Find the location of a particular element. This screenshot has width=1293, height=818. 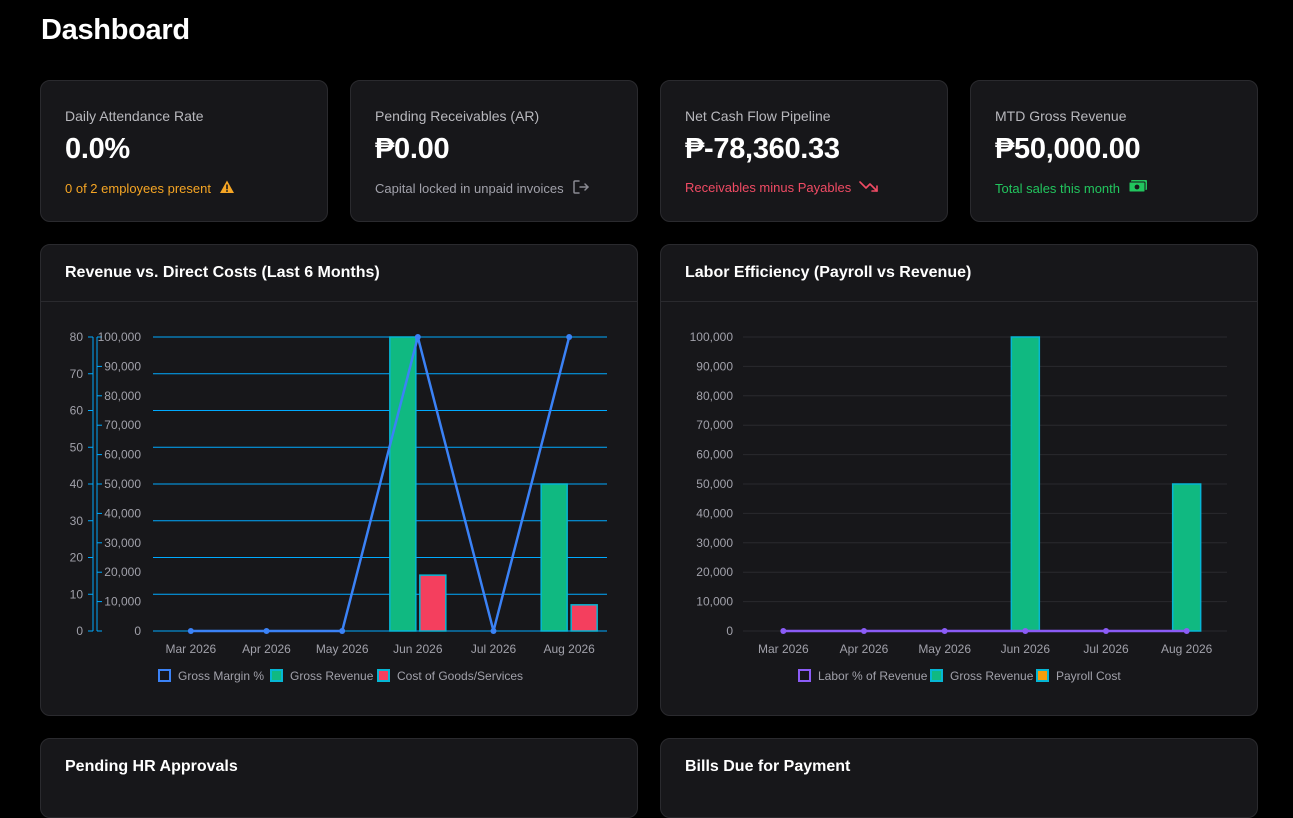

kpi-subtext-label: 0 of 2 employees present is located at coordinates (138, 188).